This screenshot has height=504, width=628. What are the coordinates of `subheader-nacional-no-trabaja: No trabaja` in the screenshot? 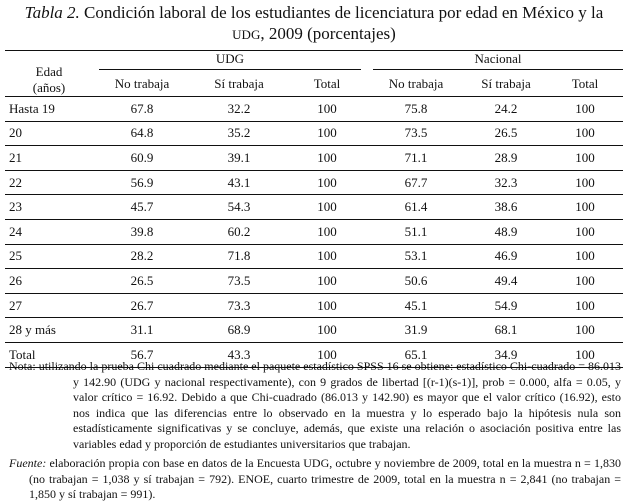 It's located at (416, 83).